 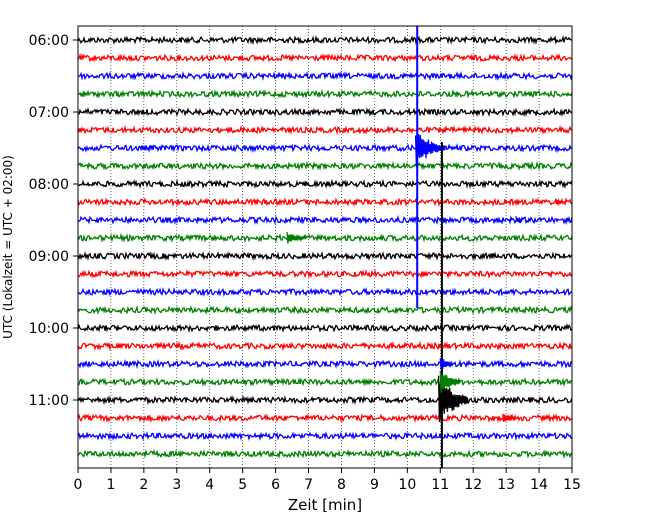 I want to click on x-tick-label: 13, so click(x=506, y=485).